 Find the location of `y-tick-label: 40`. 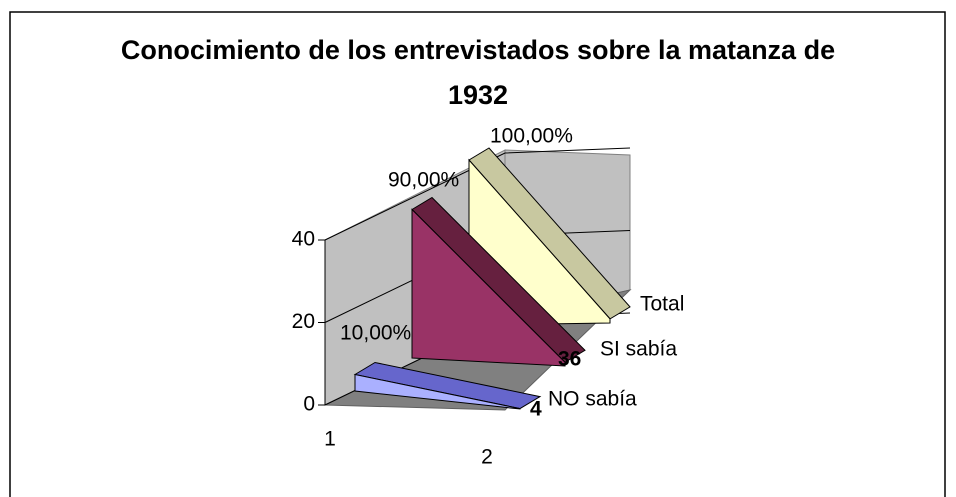

y-tick-label: 40 is located at coordinates (303, 239).